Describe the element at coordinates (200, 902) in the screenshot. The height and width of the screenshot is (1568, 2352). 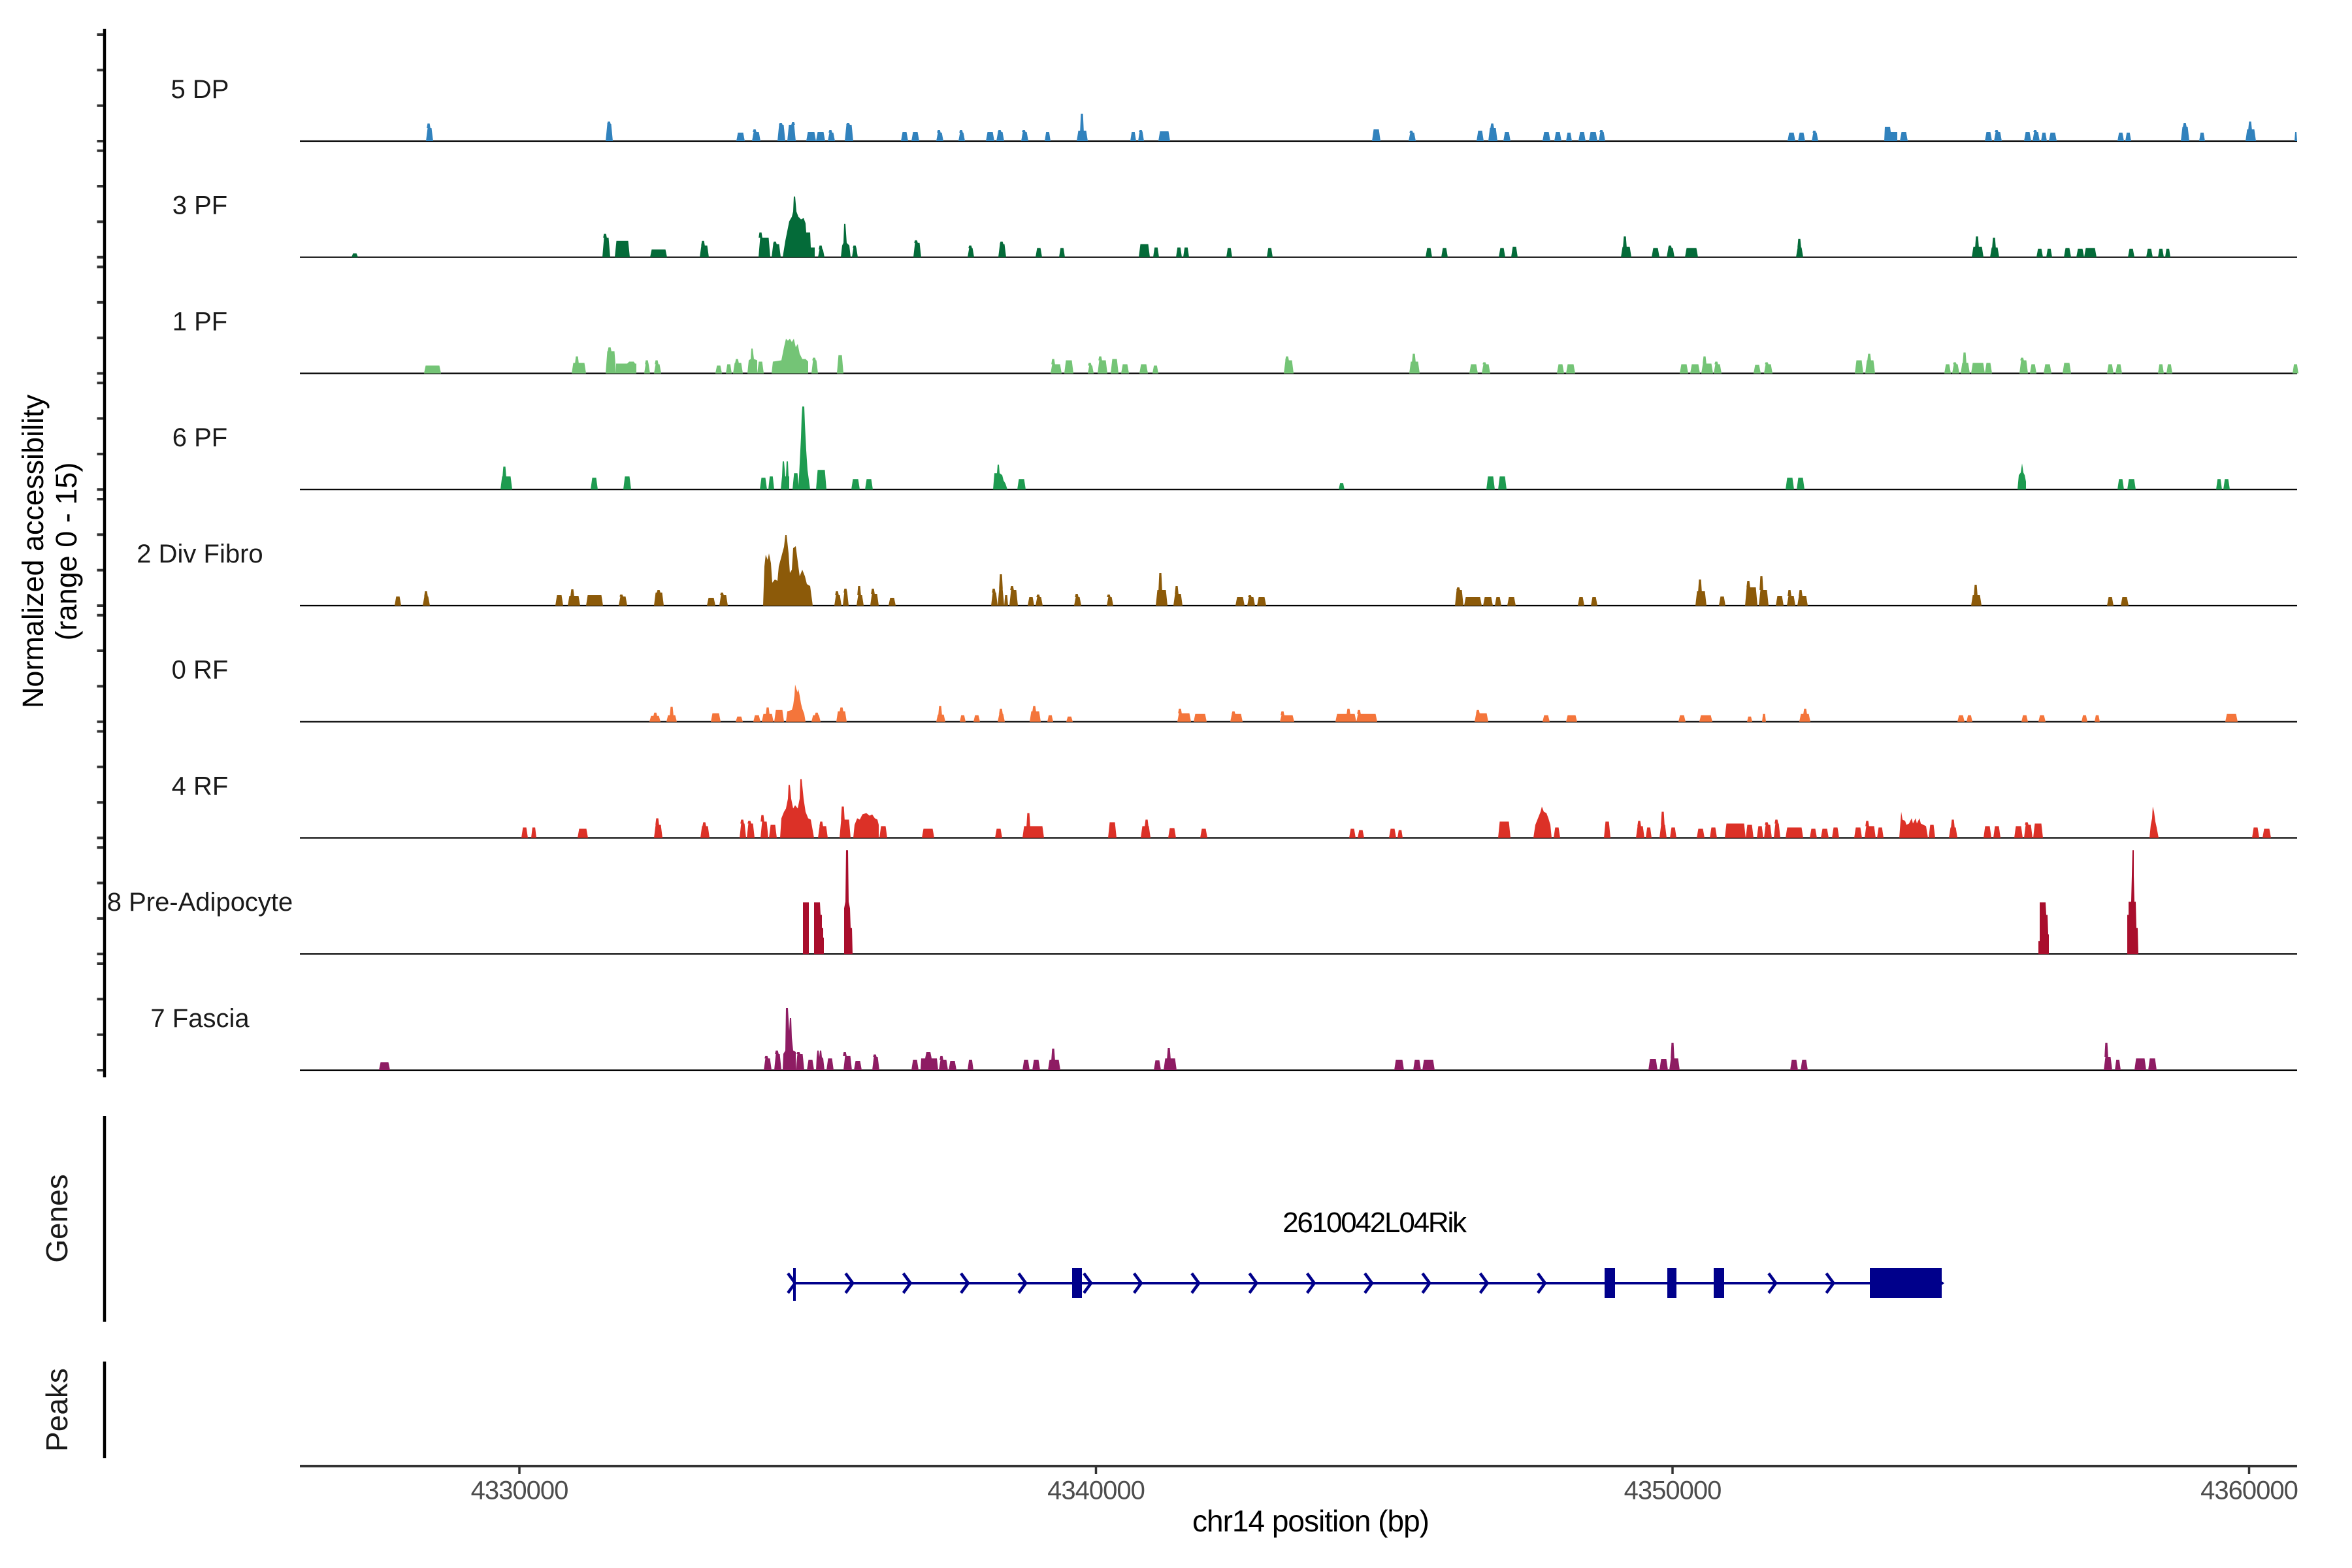
I see `svg-text: 8 Pre-Adipocyte` at that location.